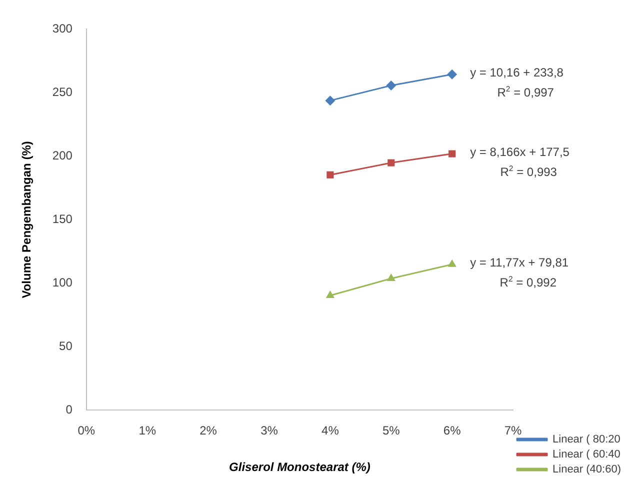 This screenshot has width=639, height=487. I want to click on y-tick-label: 100, so click(62, 283).